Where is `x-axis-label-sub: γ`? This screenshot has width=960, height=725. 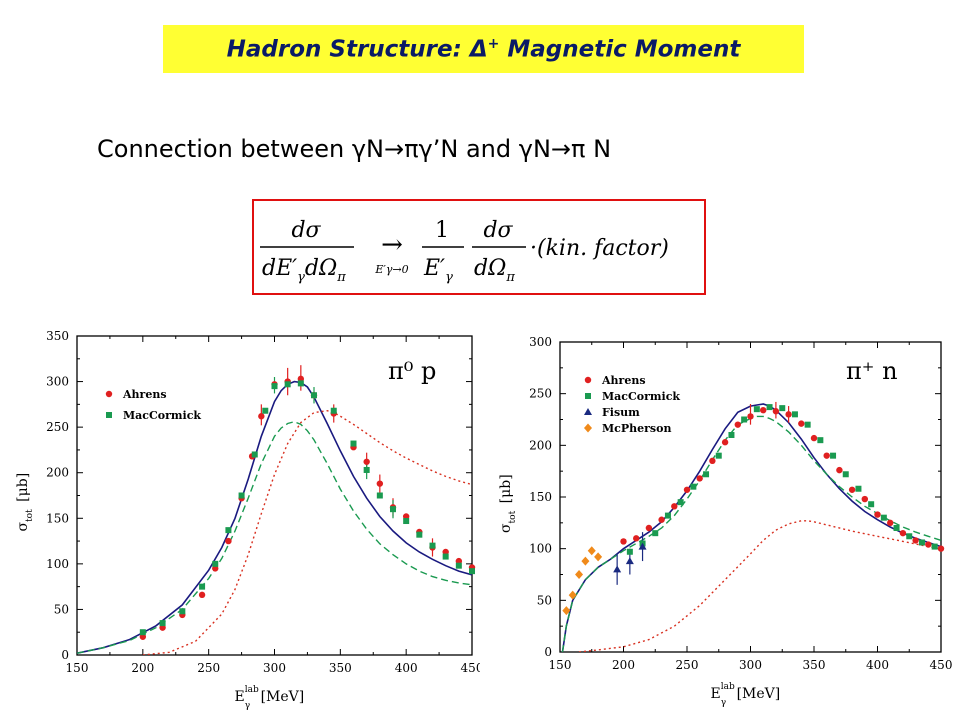
x-axis-label-sub: γ is located at coordinates (723, 703).